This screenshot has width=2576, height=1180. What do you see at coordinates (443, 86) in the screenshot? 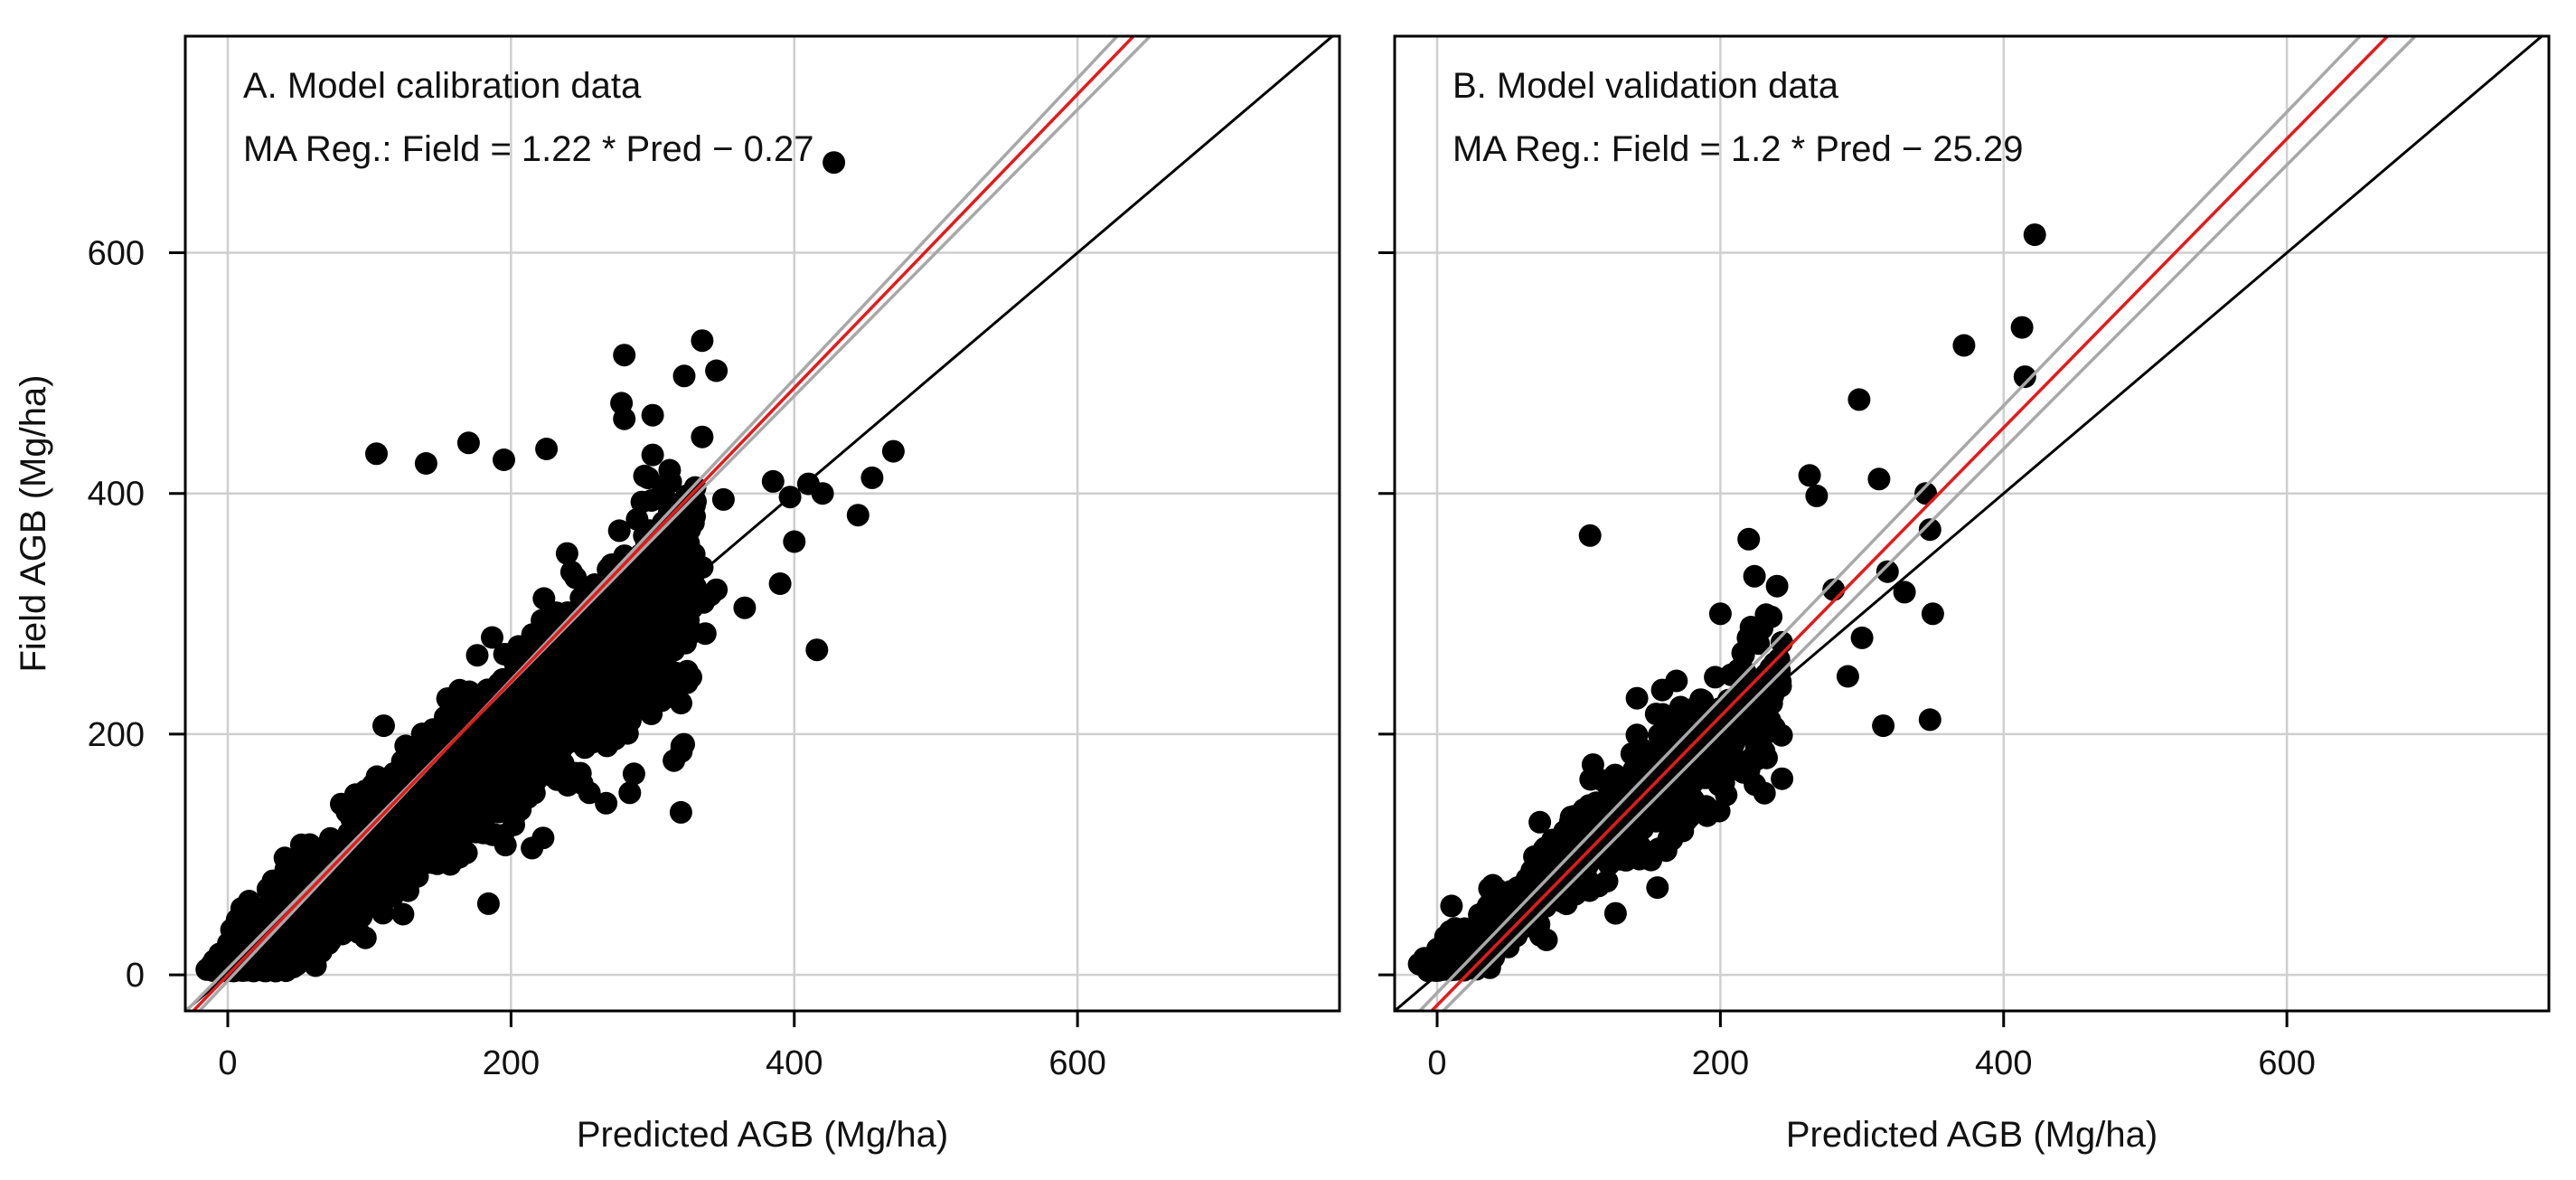
I see `panel-title: A. Model calibration data` at bounding box center [443, 86].